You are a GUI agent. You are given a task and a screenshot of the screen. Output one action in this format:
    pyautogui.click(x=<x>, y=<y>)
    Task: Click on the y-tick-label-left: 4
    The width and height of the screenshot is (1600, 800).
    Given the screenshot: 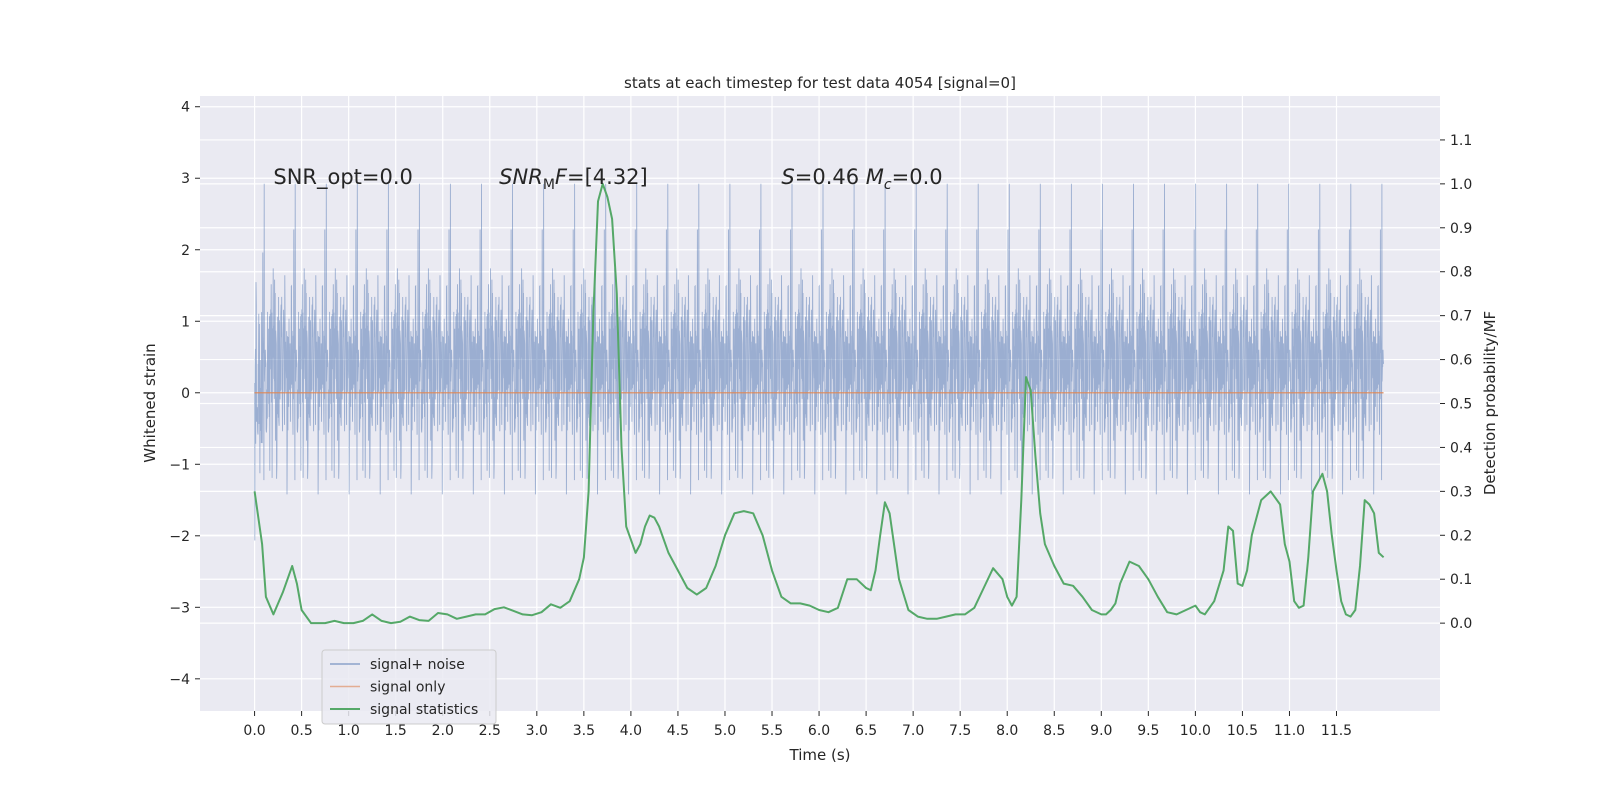 What is the action you would take?
    pyautogui.click(x=185, y=108)
    